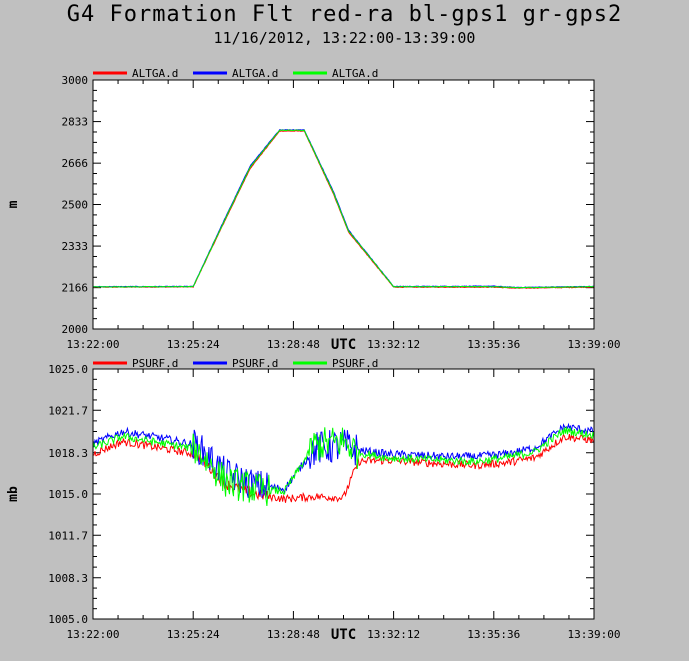 Image resolution: width=689 pixels, height=661 pixels. I want to click on y-tick-label: 3000, so click(75, 80).